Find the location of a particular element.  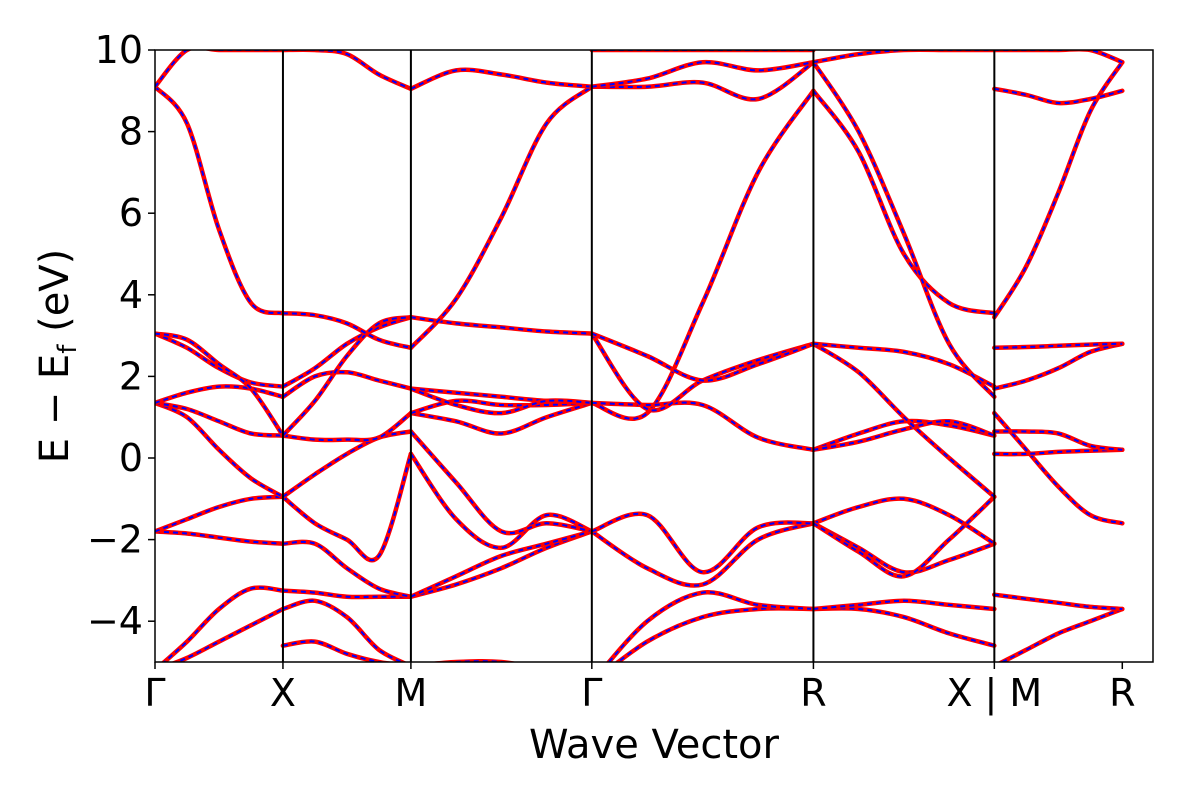

band-line-blue-s4-b7 is located at coordinates (903, 420).